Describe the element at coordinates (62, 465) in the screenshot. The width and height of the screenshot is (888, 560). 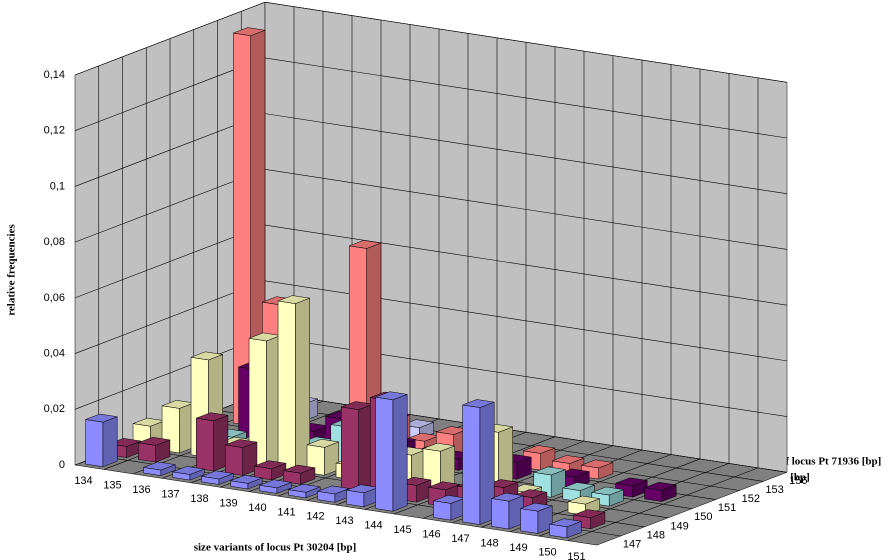
I see `y-tick-label: 0` at that location.